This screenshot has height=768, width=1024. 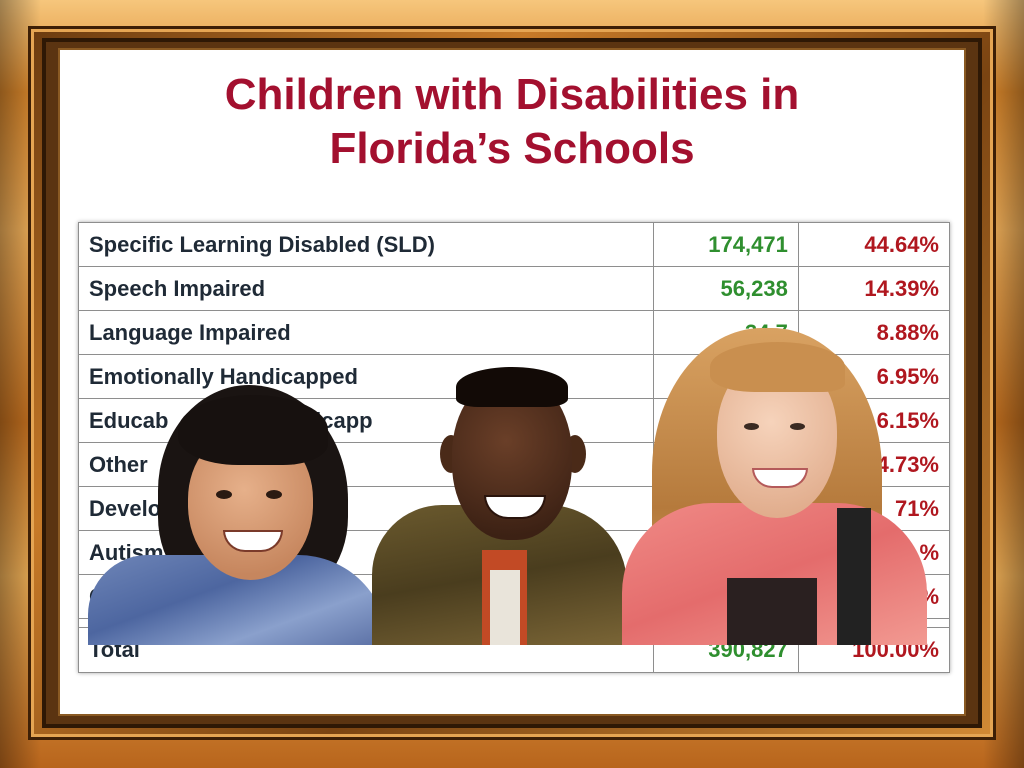 What do you see at coordinates (725, 288) in the screenshot?
I see `count-cell: 56,238` at bounding box center [725, 288].